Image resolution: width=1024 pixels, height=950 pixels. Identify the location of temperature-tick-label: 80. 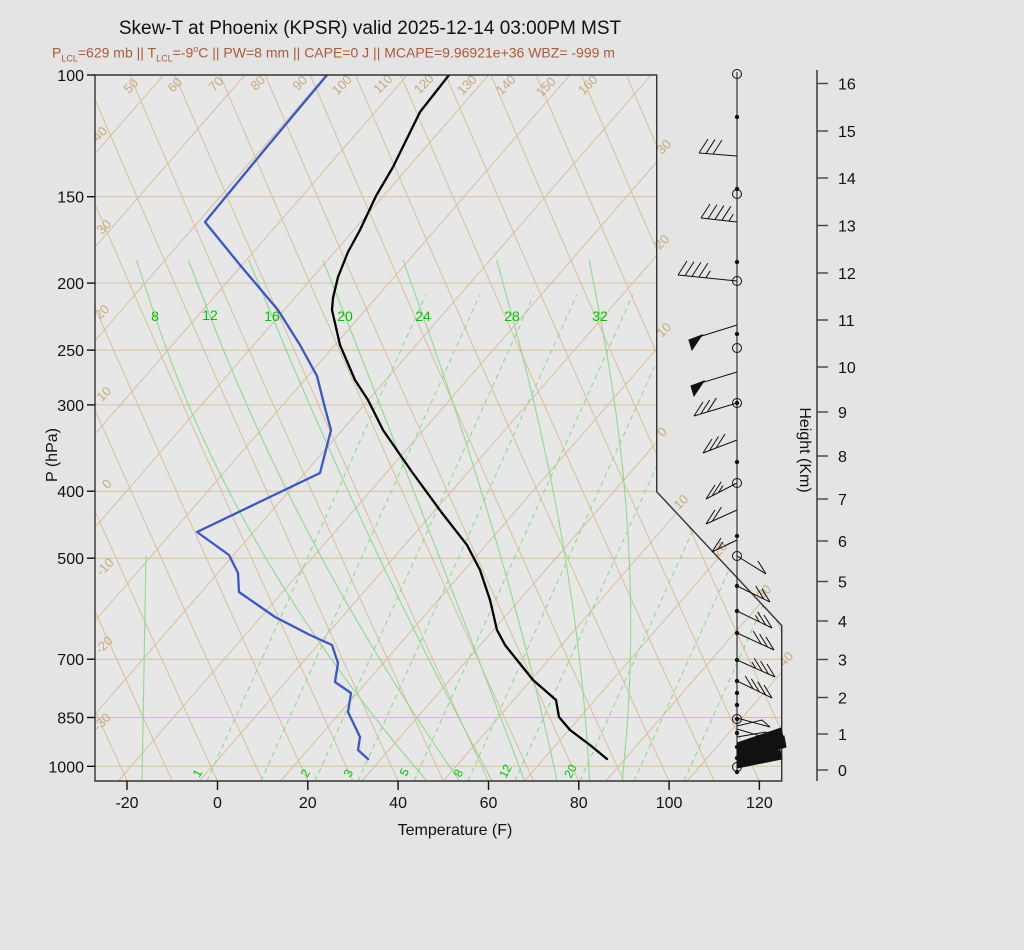
(579, 803).